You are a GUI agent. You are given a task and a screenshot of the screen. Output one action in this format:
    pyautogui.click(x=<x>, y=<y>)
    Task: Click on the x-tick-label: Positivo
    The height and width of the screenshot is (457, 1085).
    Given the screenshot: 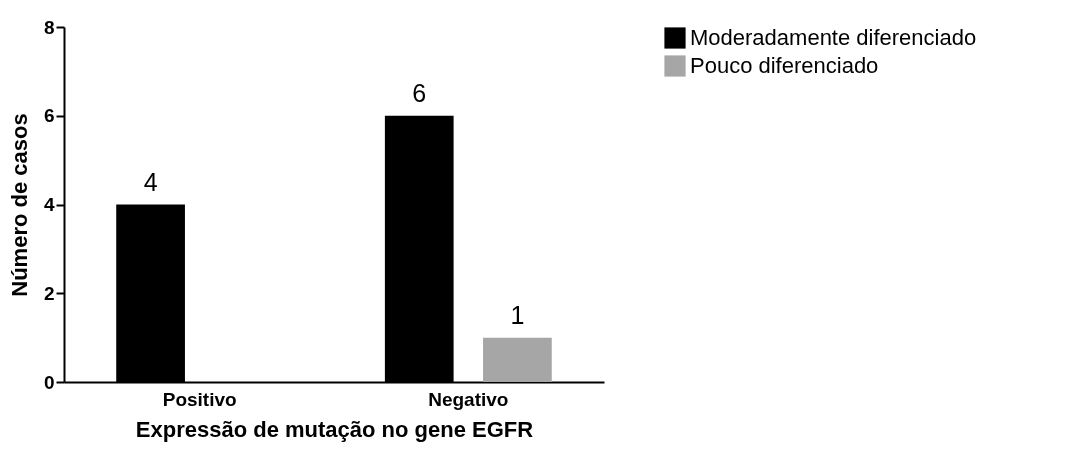 What is the action you would take?
    pyautogui.click(x=199, y=399)
    